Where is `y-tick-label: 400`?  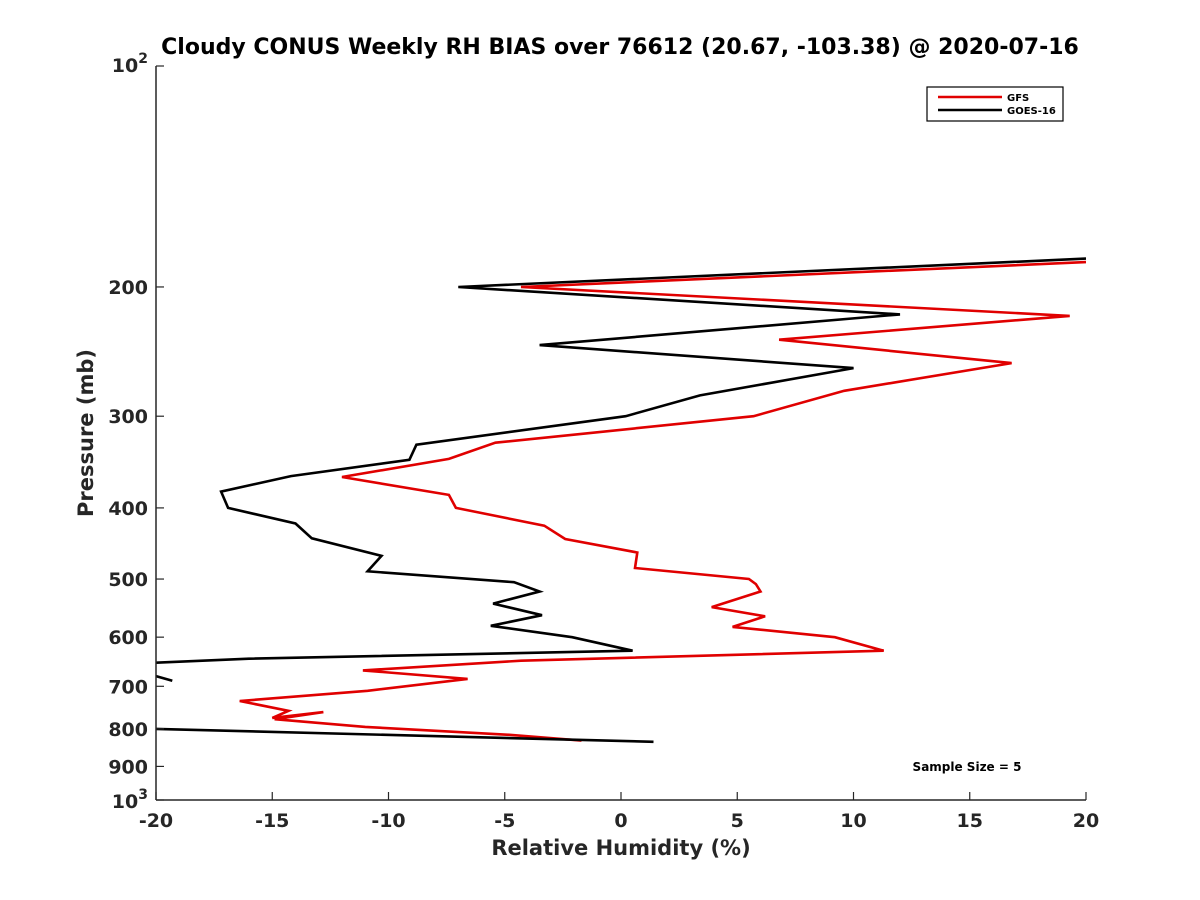 y-tick-label: 400 is located at coordinates (128, 509).